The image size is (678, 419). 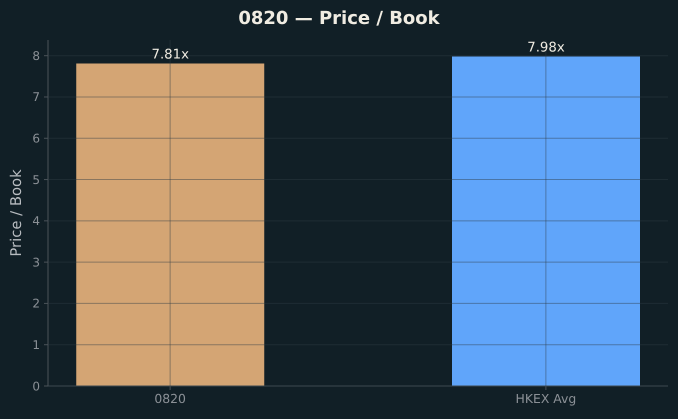 I want to click on y-axis-title: Price / Book, so click(x=16, y=212).